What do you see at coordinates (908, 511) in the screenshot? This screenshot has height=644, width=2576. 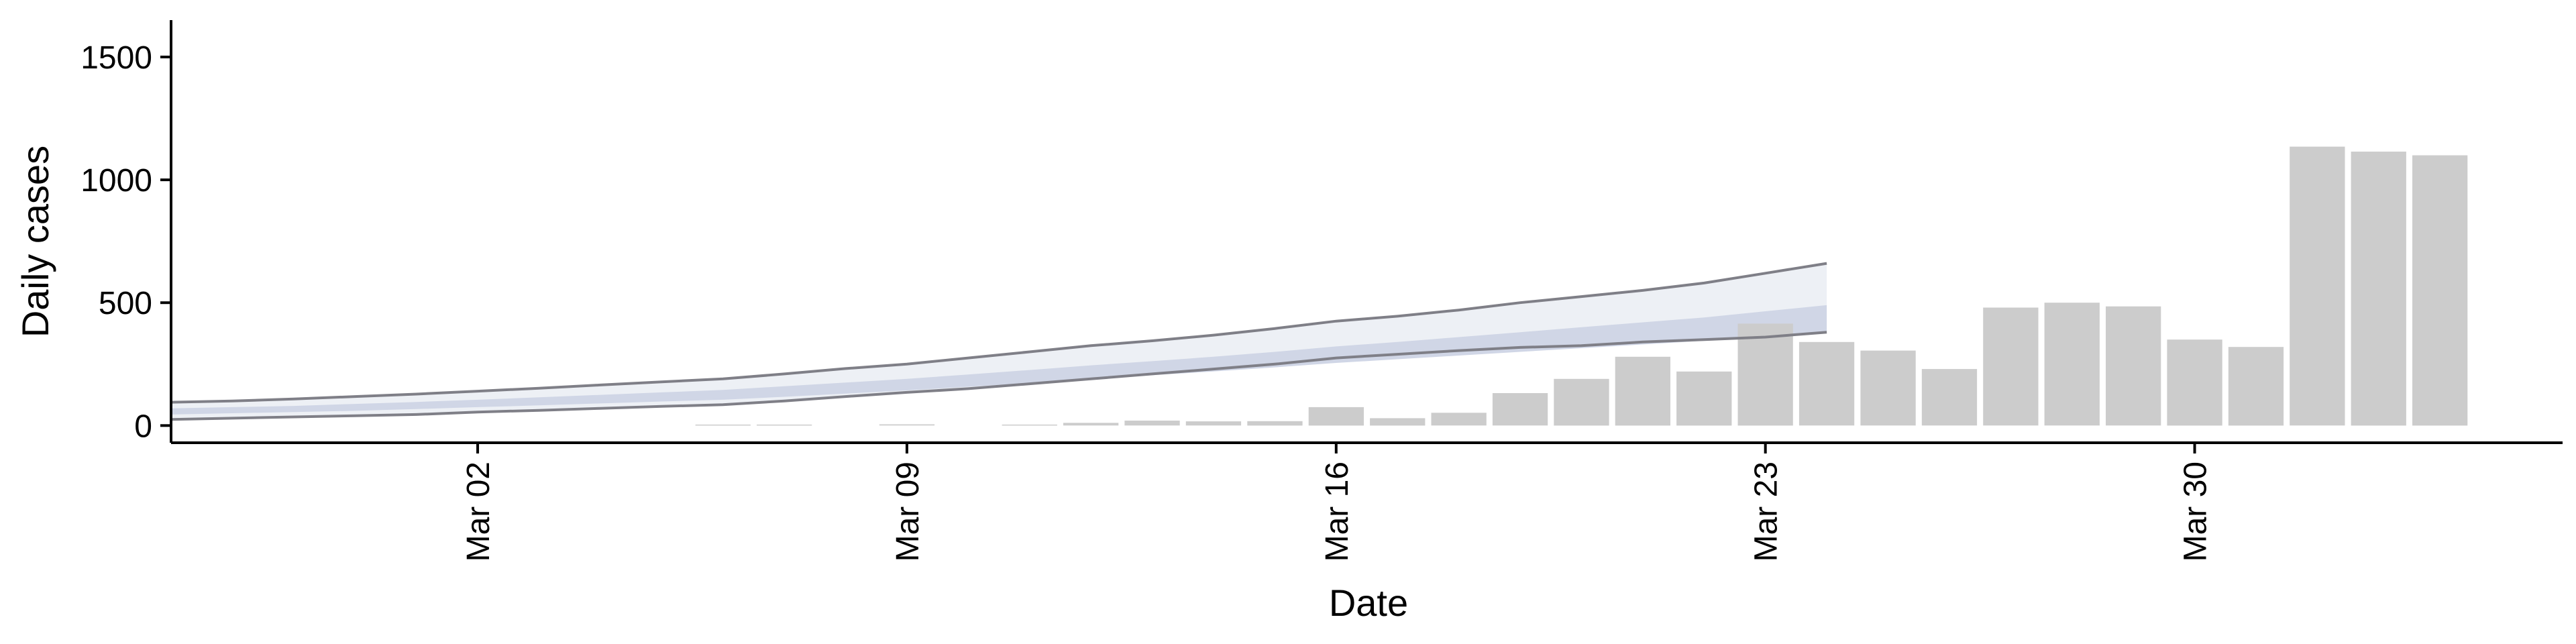 I see `x-tick-label: Mar 09` at bounding box center [908, 511].